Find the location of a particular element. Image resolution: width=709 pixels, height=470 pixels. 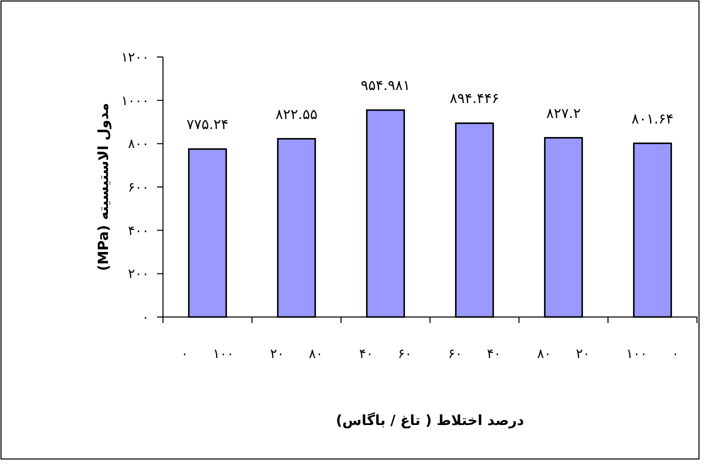

data-label: ۸۲۲.۵۵ is located at coordinates (296, 114).